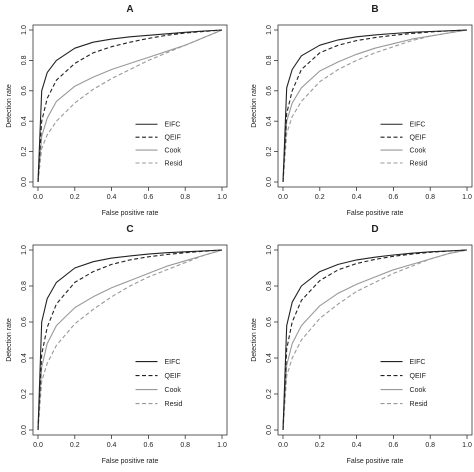 This screenshot has width=474, height=472. Describe the element at coordinates (374, 9) in the screenshot. I see `panel-title: B` at that location.